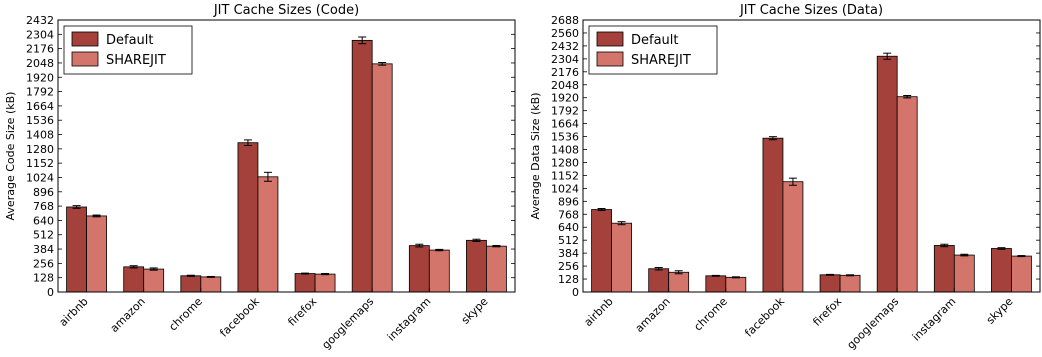  Describe the element at coordinates (40, 34) in the screenshot. I see `y-tick-label: 2304` at that location.